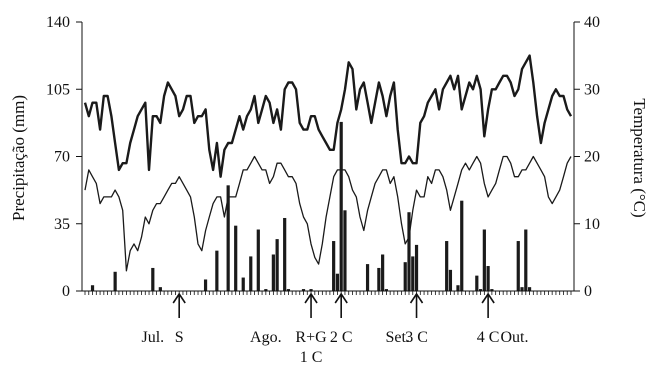 This screenshot has width=650, height=367. I want to click on event-label: R+G, so click(311, 337).